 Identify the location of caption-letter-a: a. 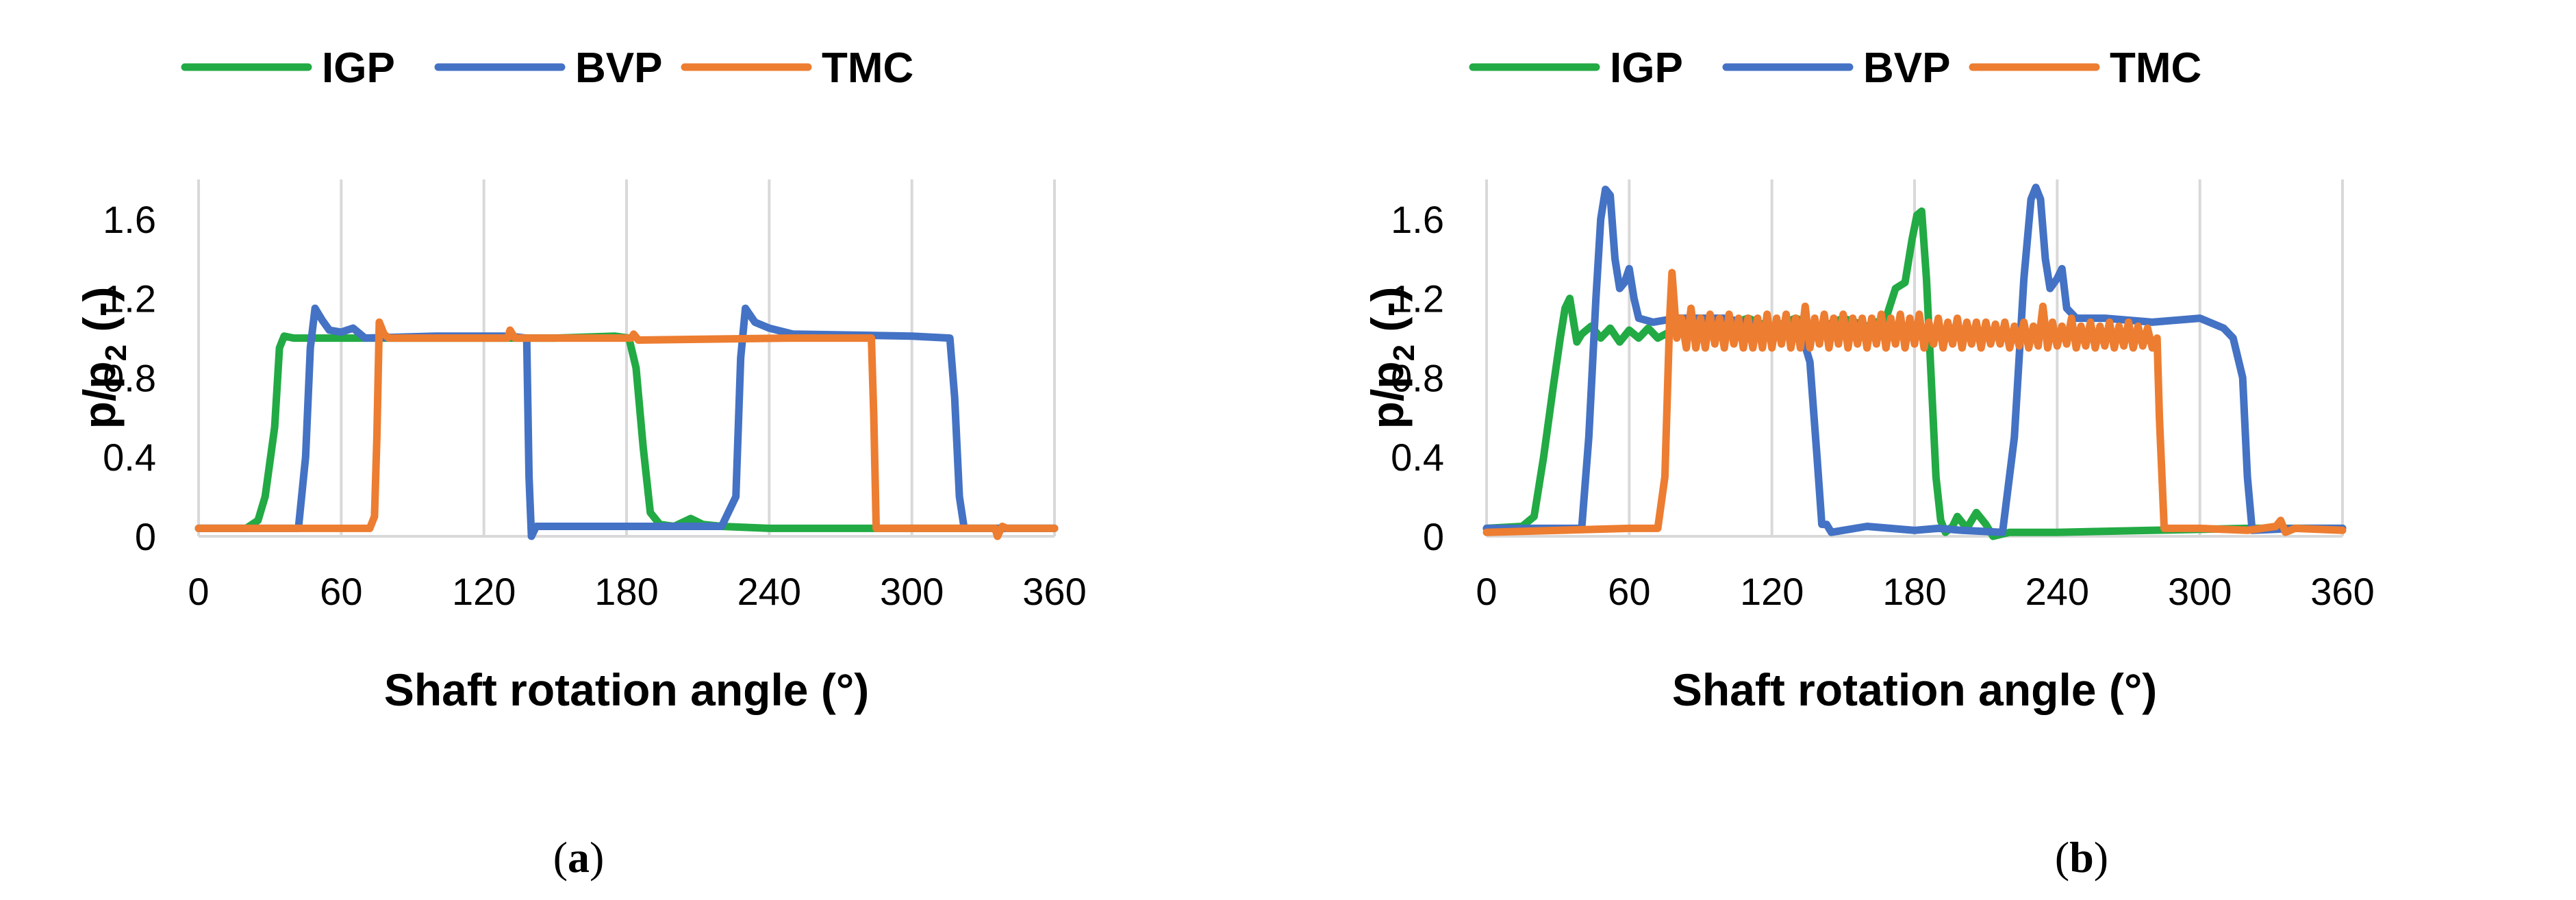
(579, 857).